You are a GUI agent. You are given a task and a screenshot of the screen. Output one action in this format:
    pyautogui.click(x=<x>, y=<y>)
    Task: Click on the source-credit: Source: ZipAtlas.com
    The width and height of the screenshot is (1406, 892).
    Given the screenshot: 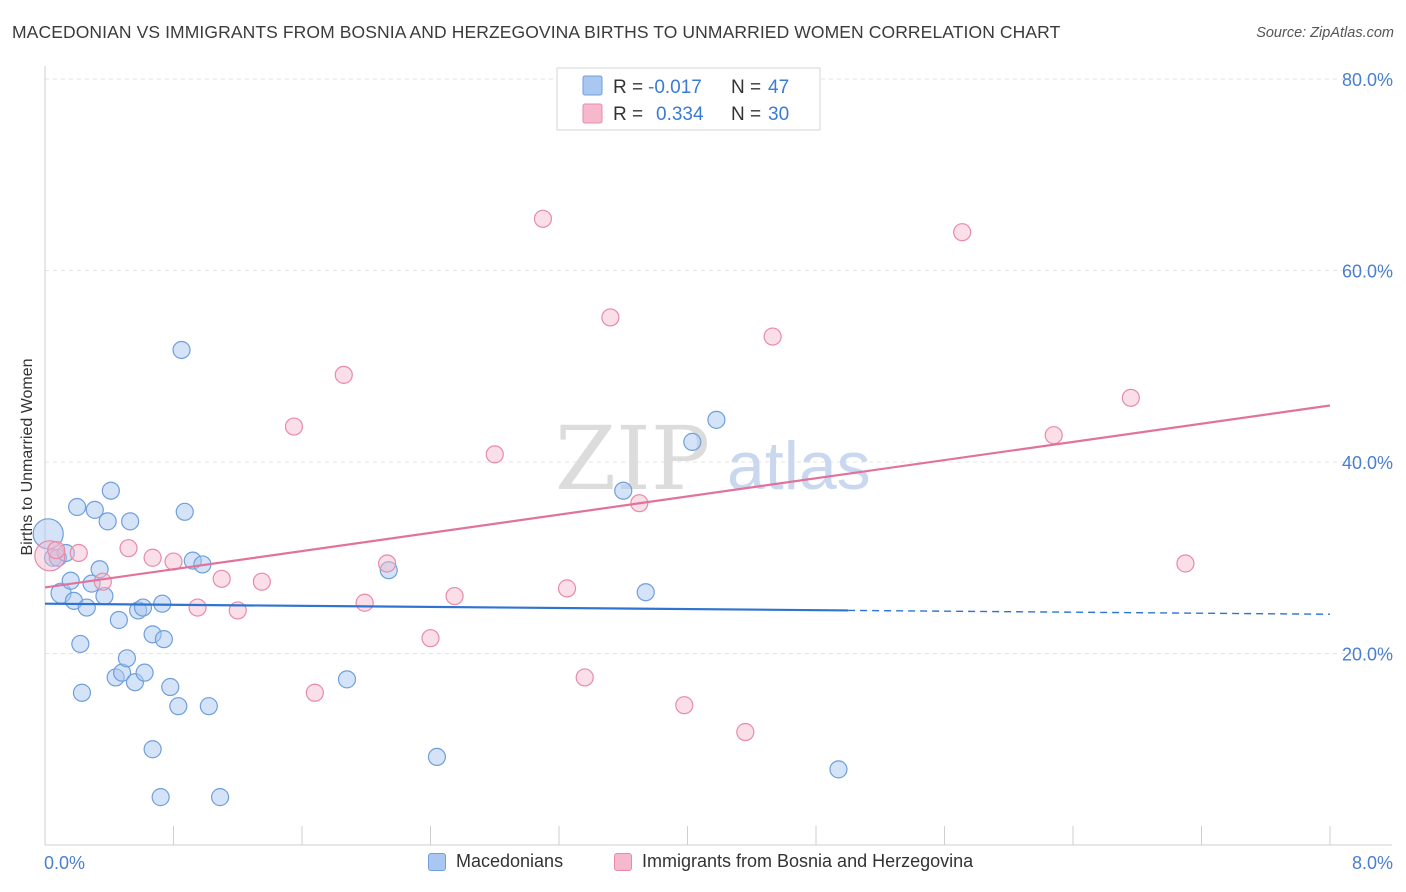 What is the action you would take?
    pyautogui.click(x=1325, y=33)
    